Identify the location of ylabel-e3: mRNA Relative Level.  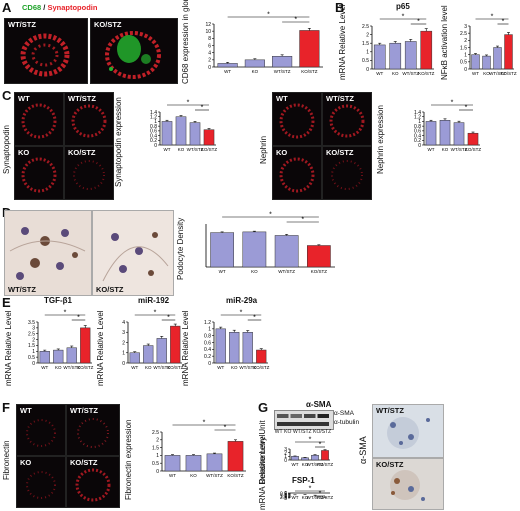
(185, 348).